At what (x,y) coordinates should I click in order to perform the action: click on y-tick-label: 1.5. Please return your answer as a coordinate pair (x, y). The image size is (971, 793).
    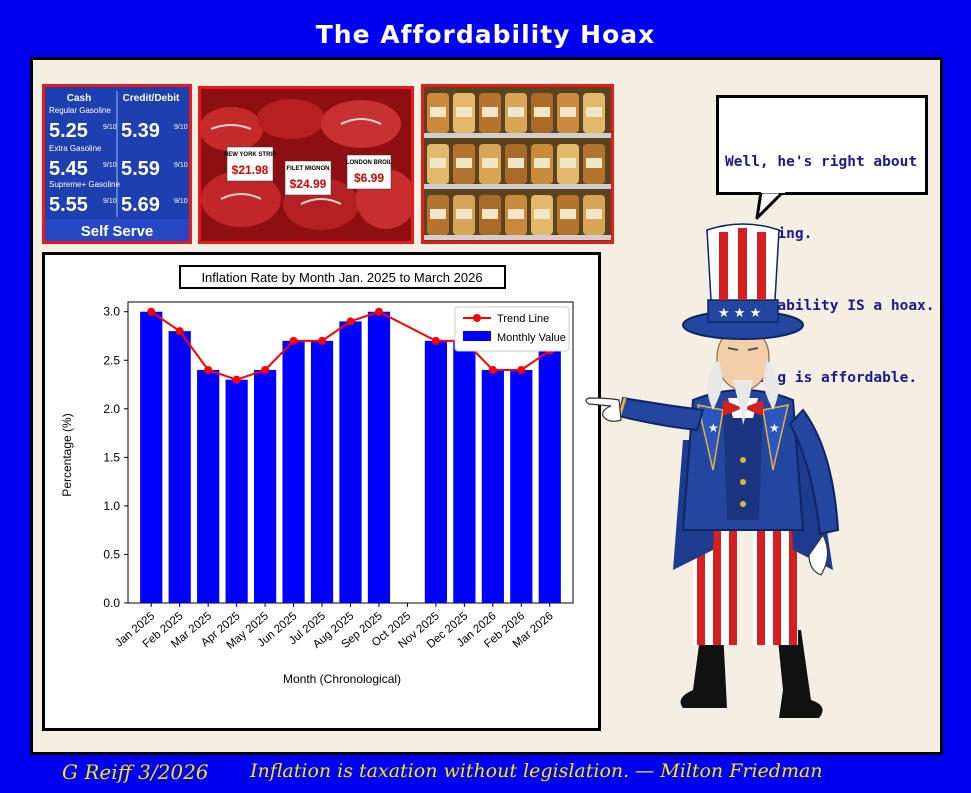
    Looking at the image, I should click on (111, 457).